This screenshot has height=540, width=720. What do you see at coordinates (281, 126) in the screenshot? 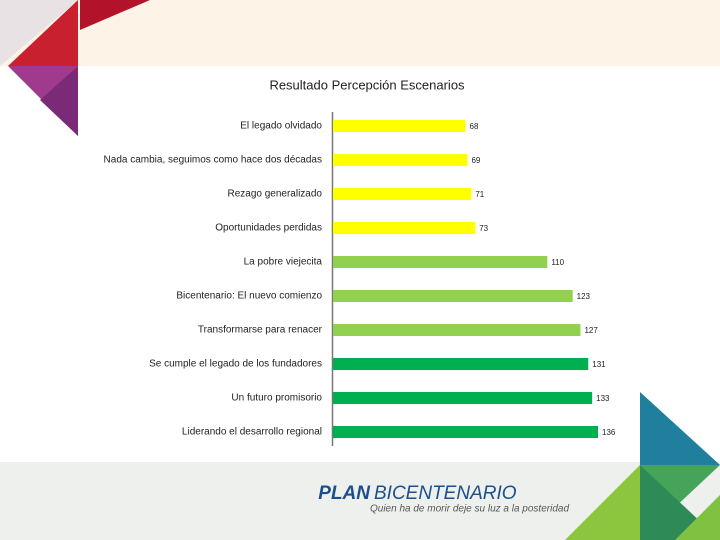
I see `category-label: El legado olvidado` at bounding box center [281, 126].